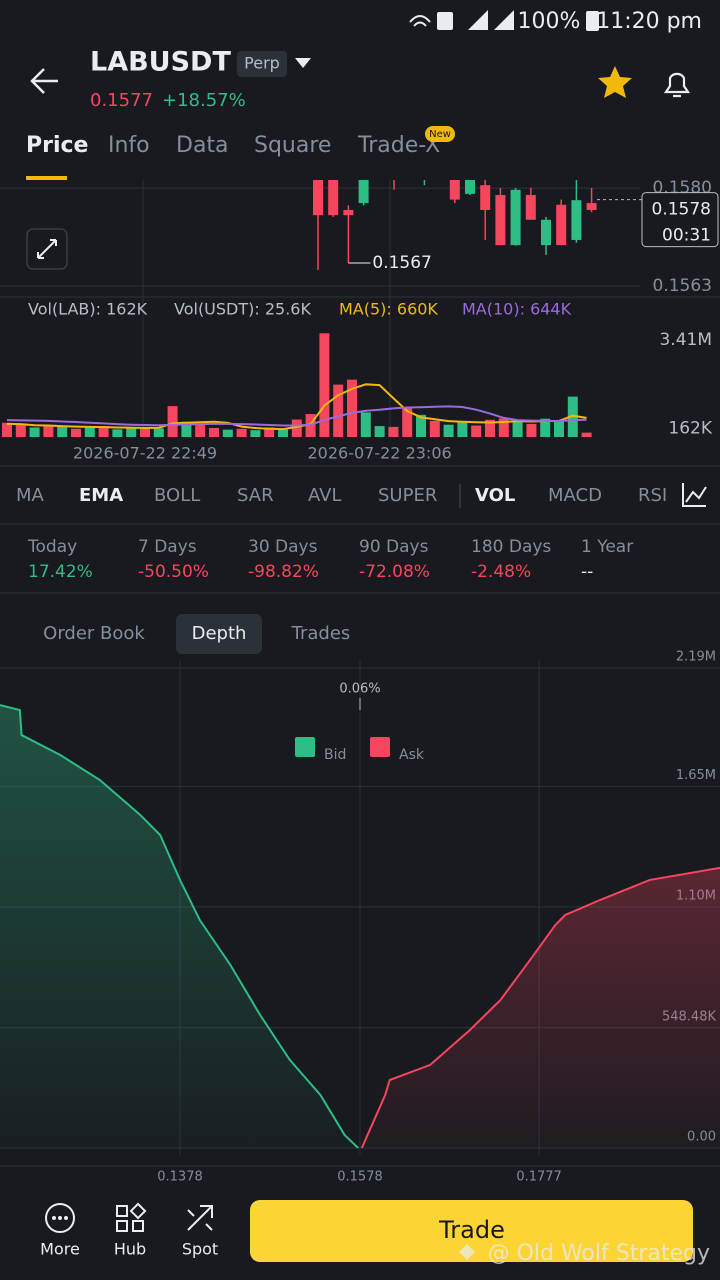 Image resolution: width=720 pixels, height=1280 pixels. What do you see at coordinates (167, 547) in the screenshot?
I see `period-label: 7 Days` at bounding box center [167, 547].